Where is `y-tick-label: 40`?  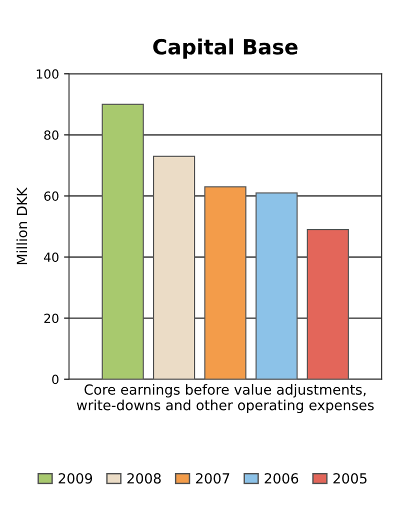 y-tick-label: 40 is located at coordinates (51, 257).